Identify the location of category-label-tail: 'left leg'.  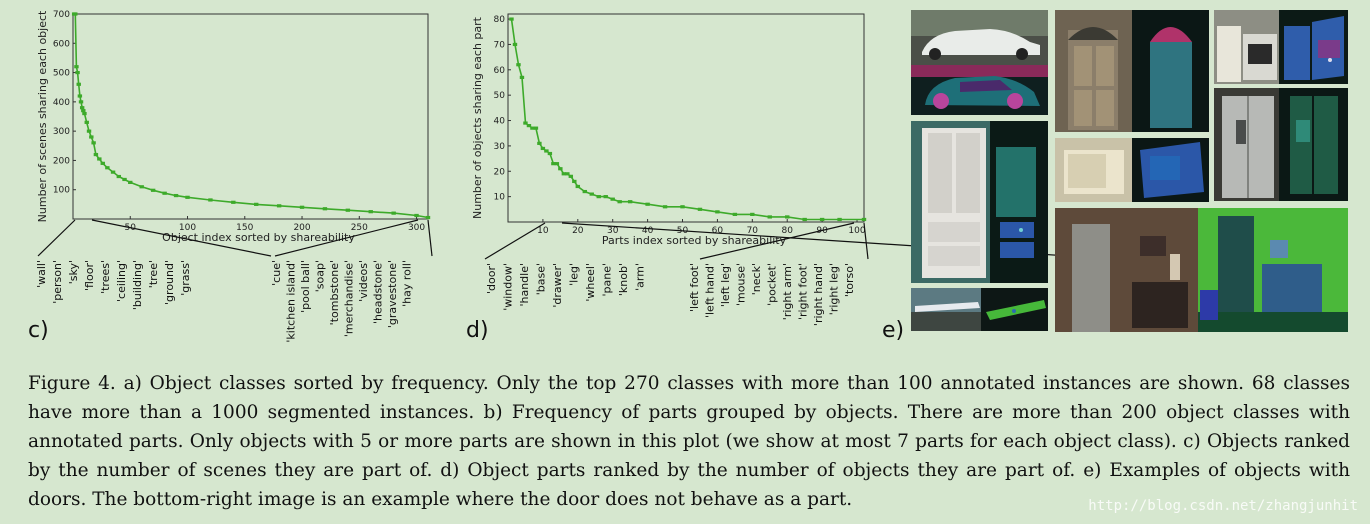
(725, 285).